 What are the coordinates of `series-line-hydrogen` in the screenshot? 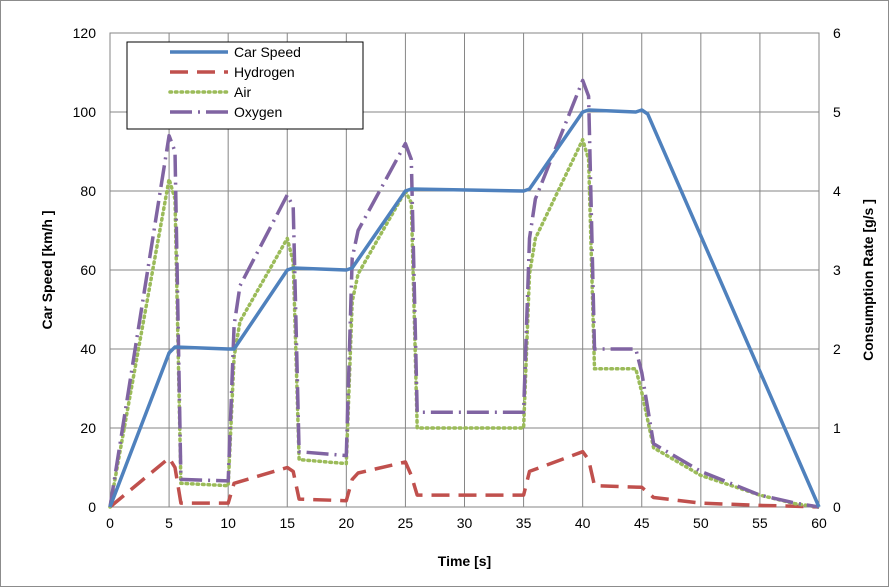 It's located at (464, 479).